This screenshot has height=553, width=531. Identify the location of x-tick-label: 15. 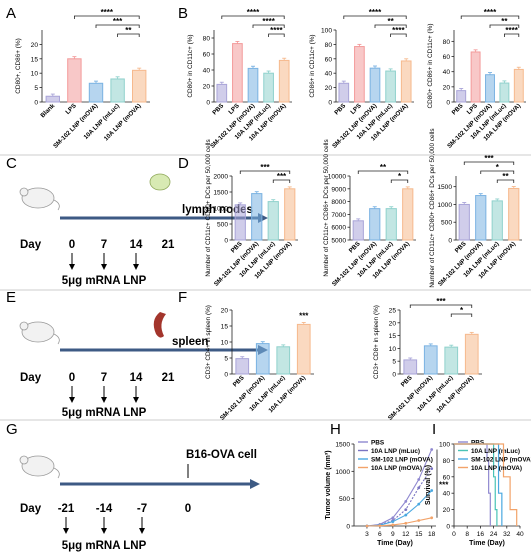
(419, 534).